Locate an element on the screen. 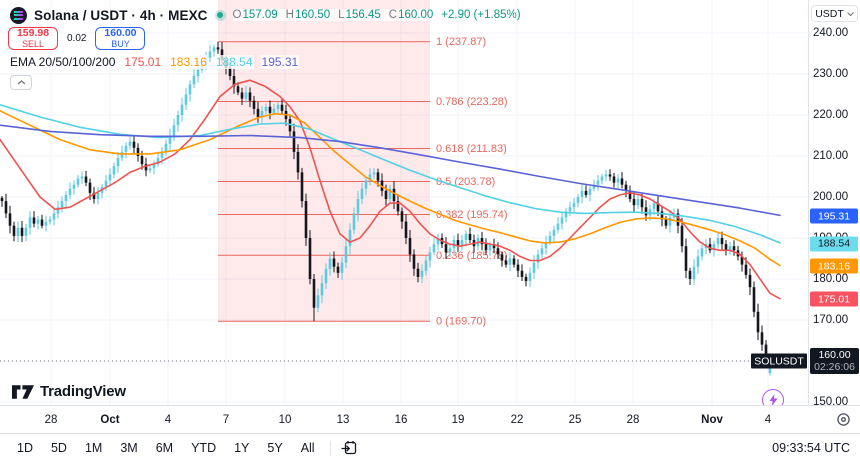 The height and width of the screenshot is (462, 860). currency-dropdown: USDT is located at coordinates (834, 13).